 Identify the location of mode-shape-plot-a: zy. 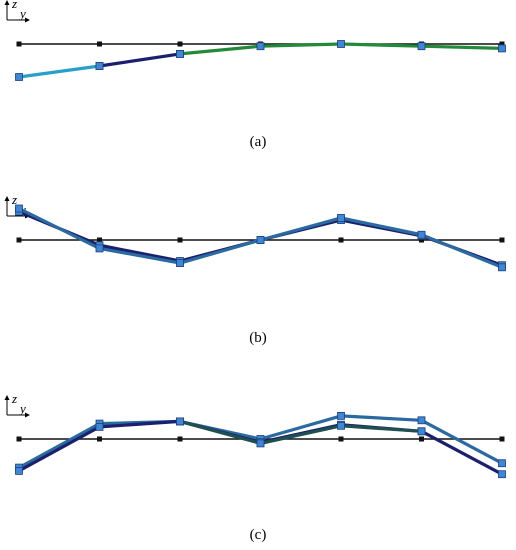
(255, 40).